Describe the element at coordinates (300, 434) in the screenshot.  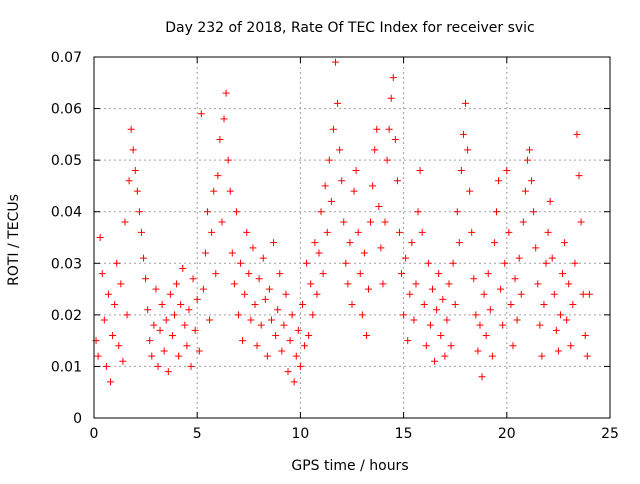
I see `x-tick-label: 10` at that location.